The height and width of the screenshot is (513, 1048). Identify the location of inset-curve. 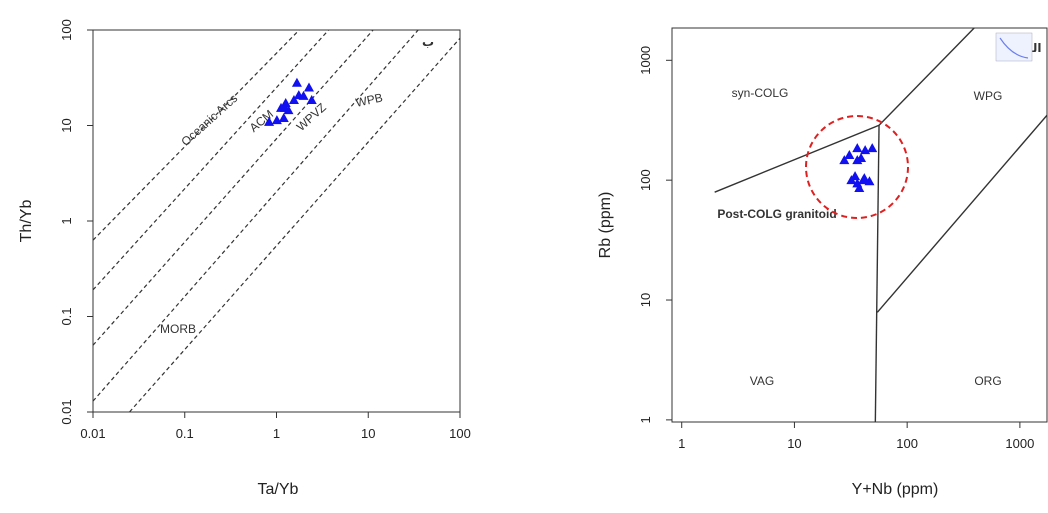
(1014, 48).